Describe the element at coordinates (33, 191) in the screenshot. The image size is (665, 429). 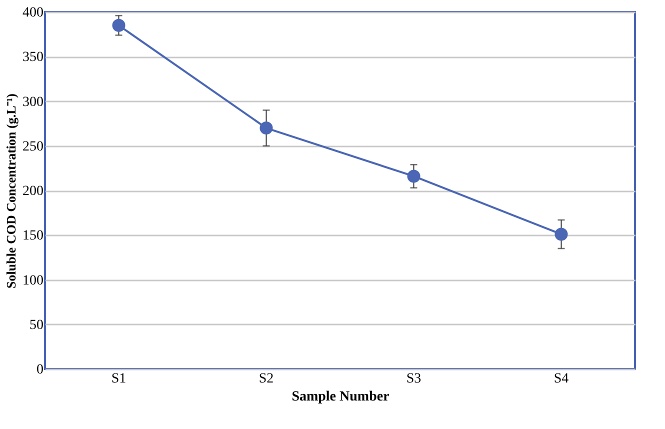
I see `y-tick-label: 200` at that location.